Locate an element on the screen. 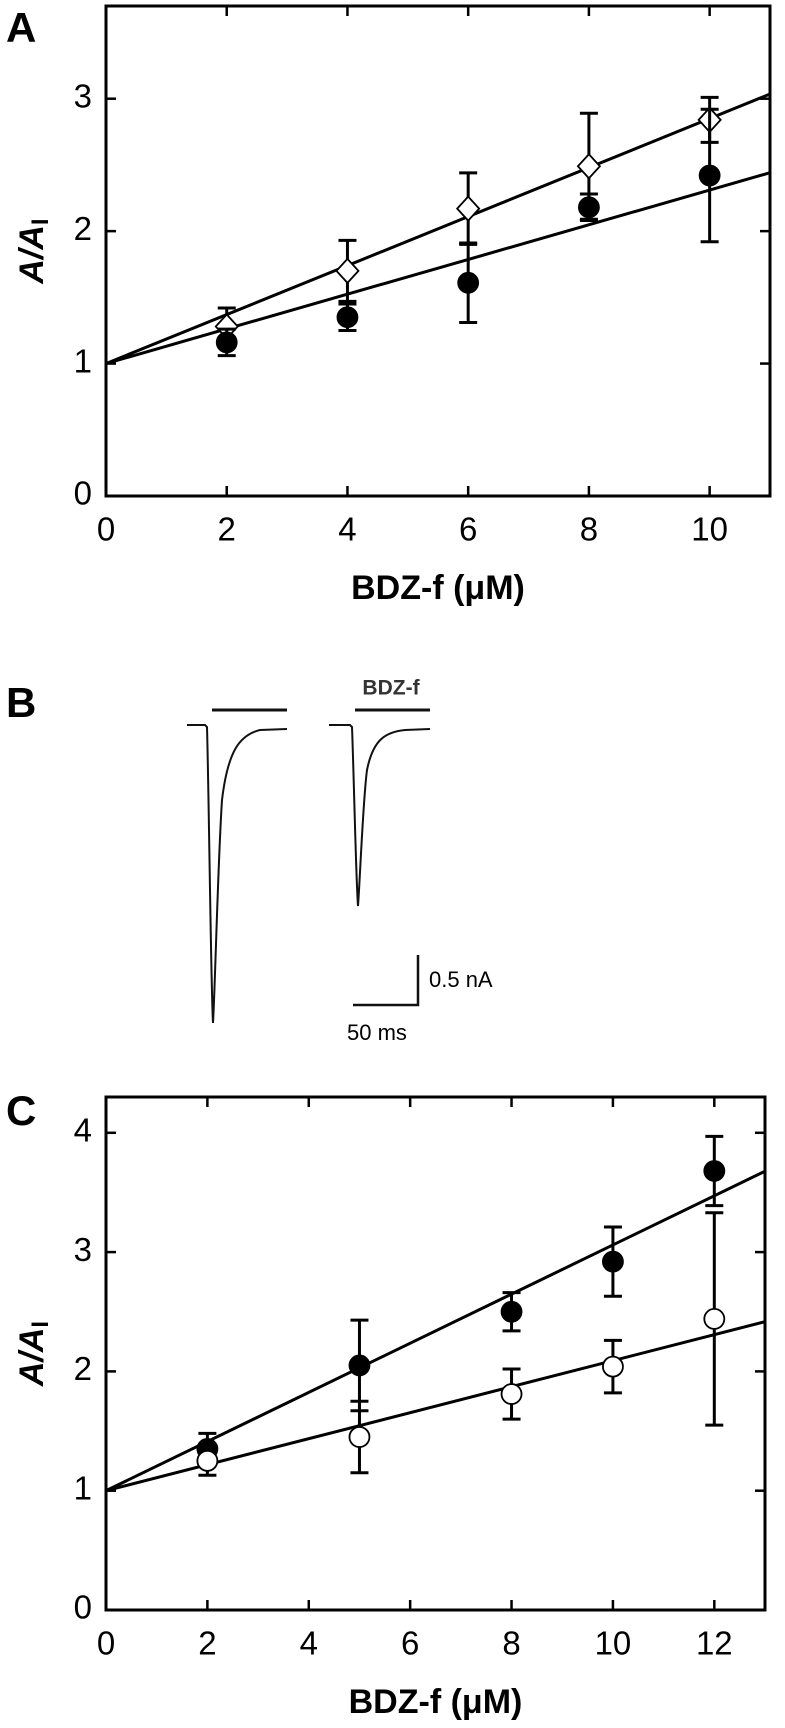 The height and width of the screenshot is (1728, 785). panel-label: A is located at coordinates (21, 27).